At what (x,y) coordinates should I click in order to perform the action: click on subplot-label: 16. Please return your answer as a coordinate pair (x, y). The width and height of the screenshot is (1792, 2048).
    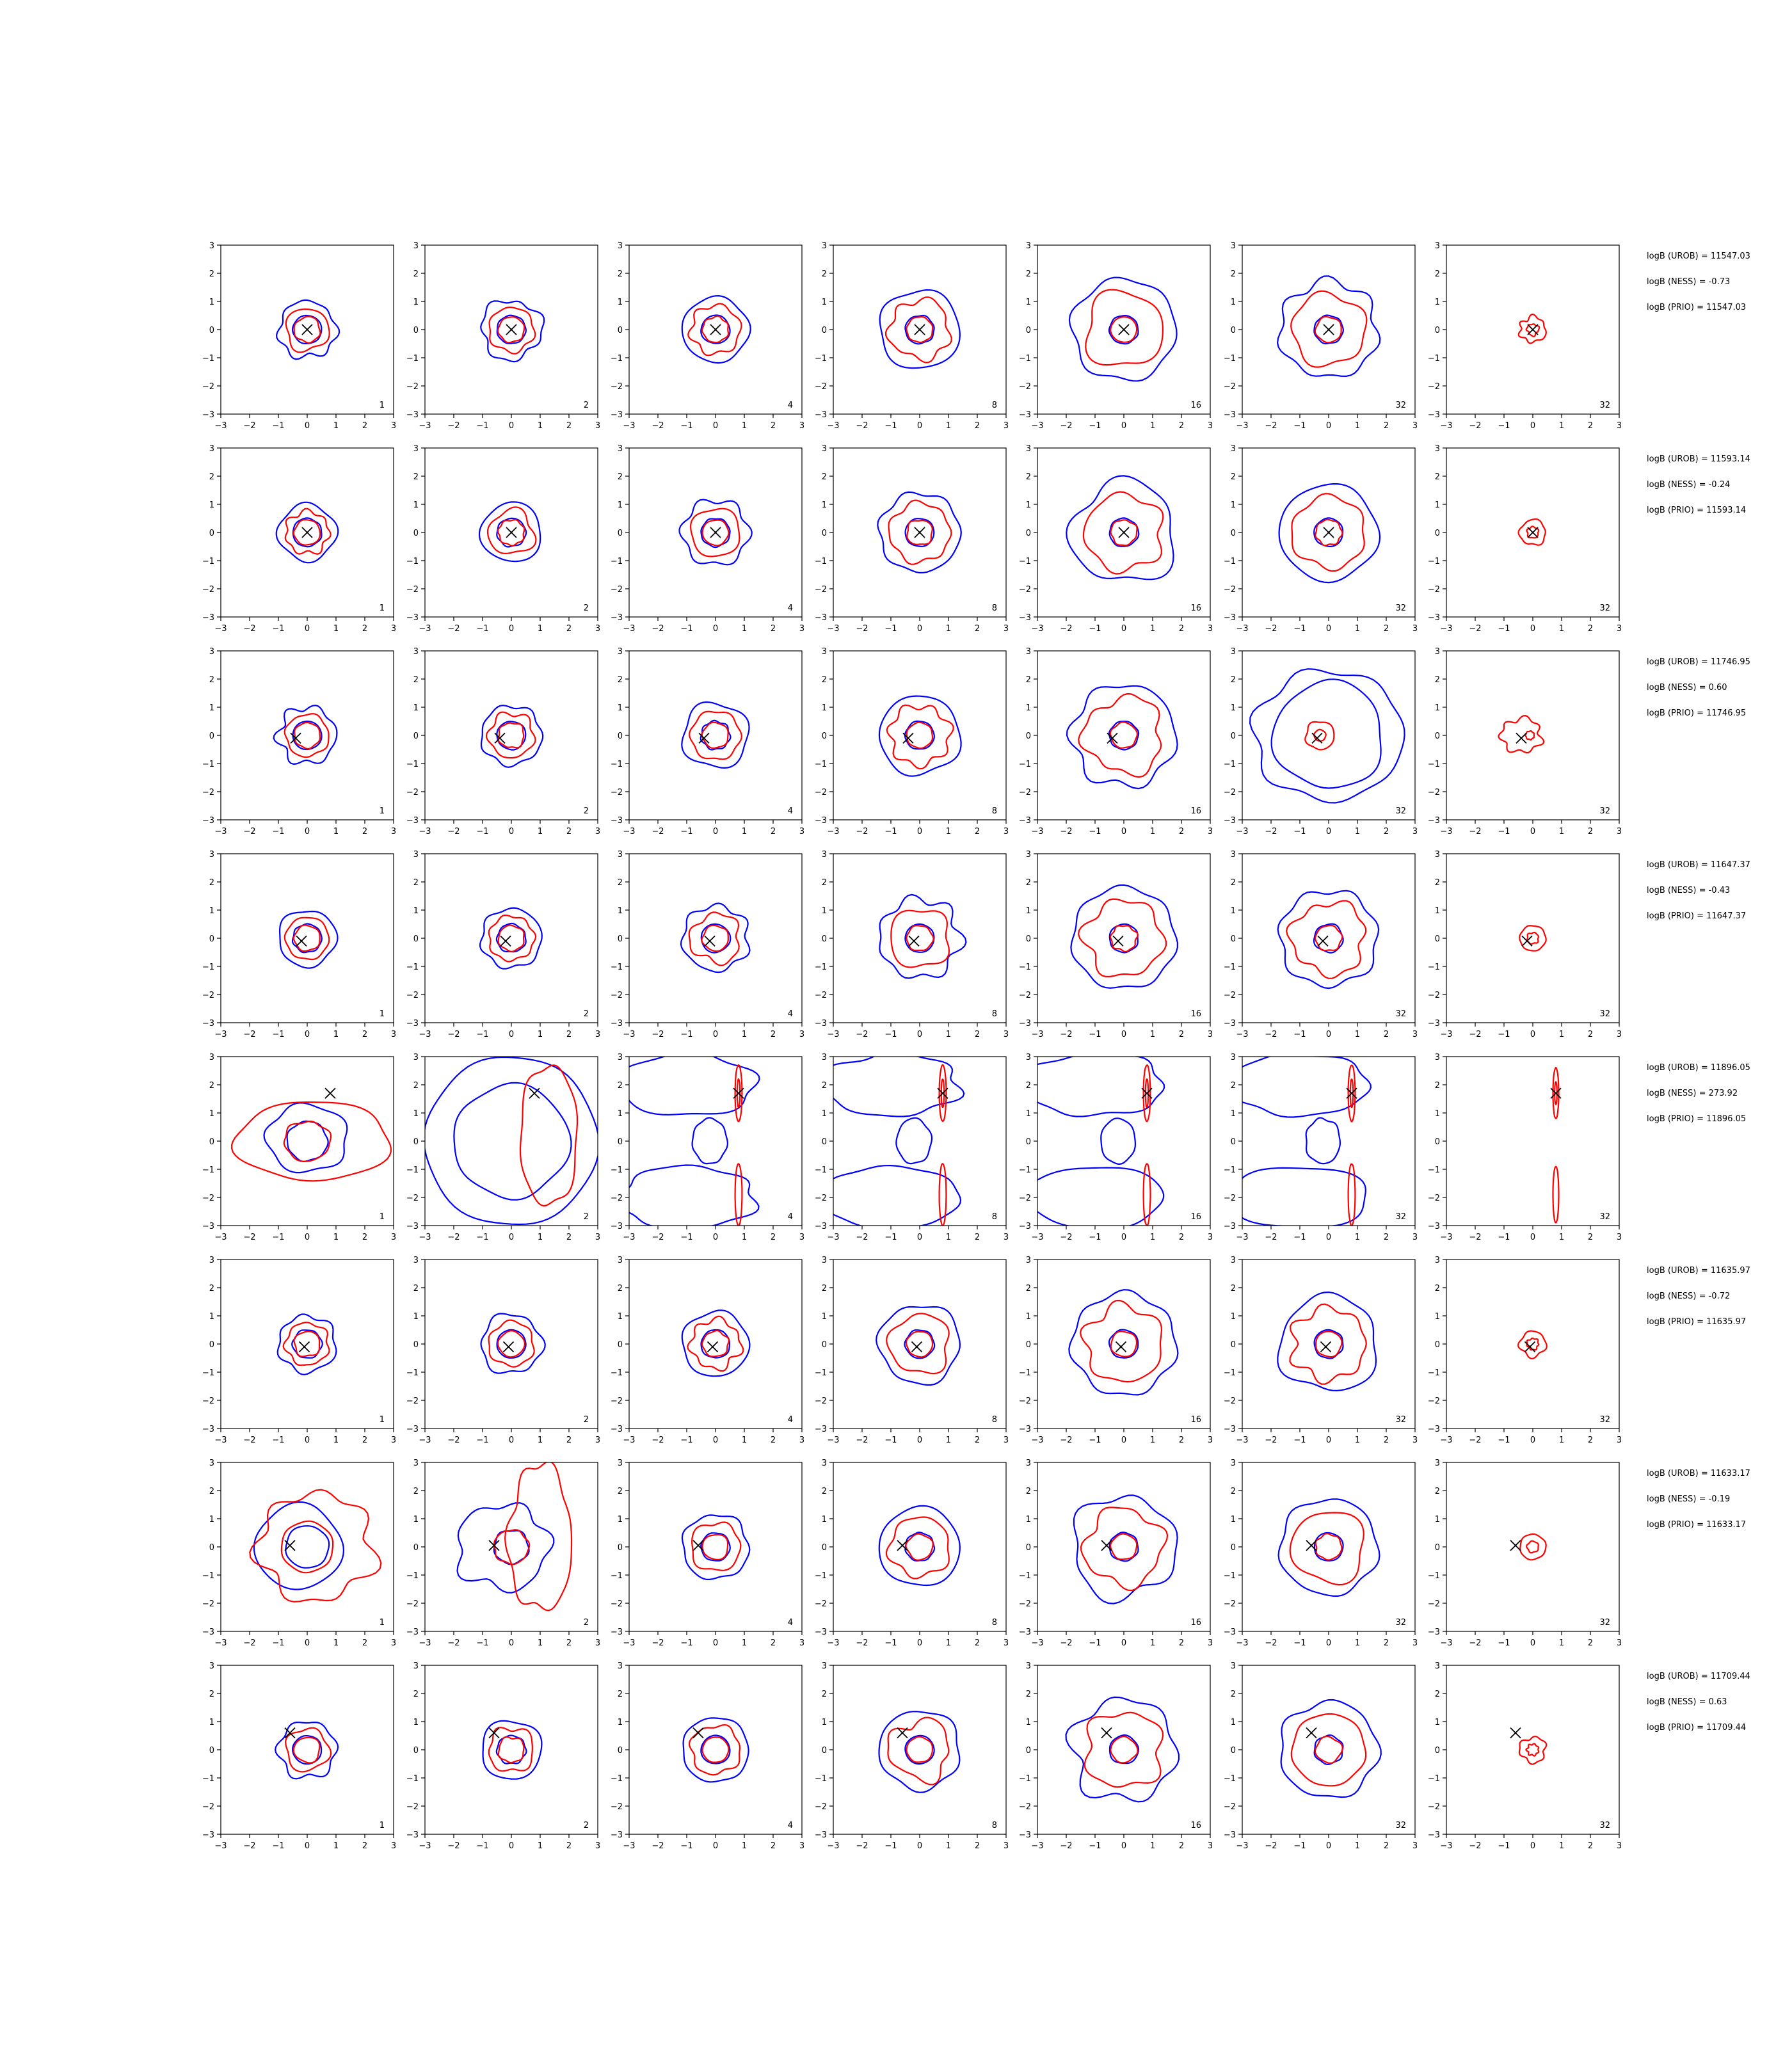
    Looking at the image, I should click on (1195, 1825).